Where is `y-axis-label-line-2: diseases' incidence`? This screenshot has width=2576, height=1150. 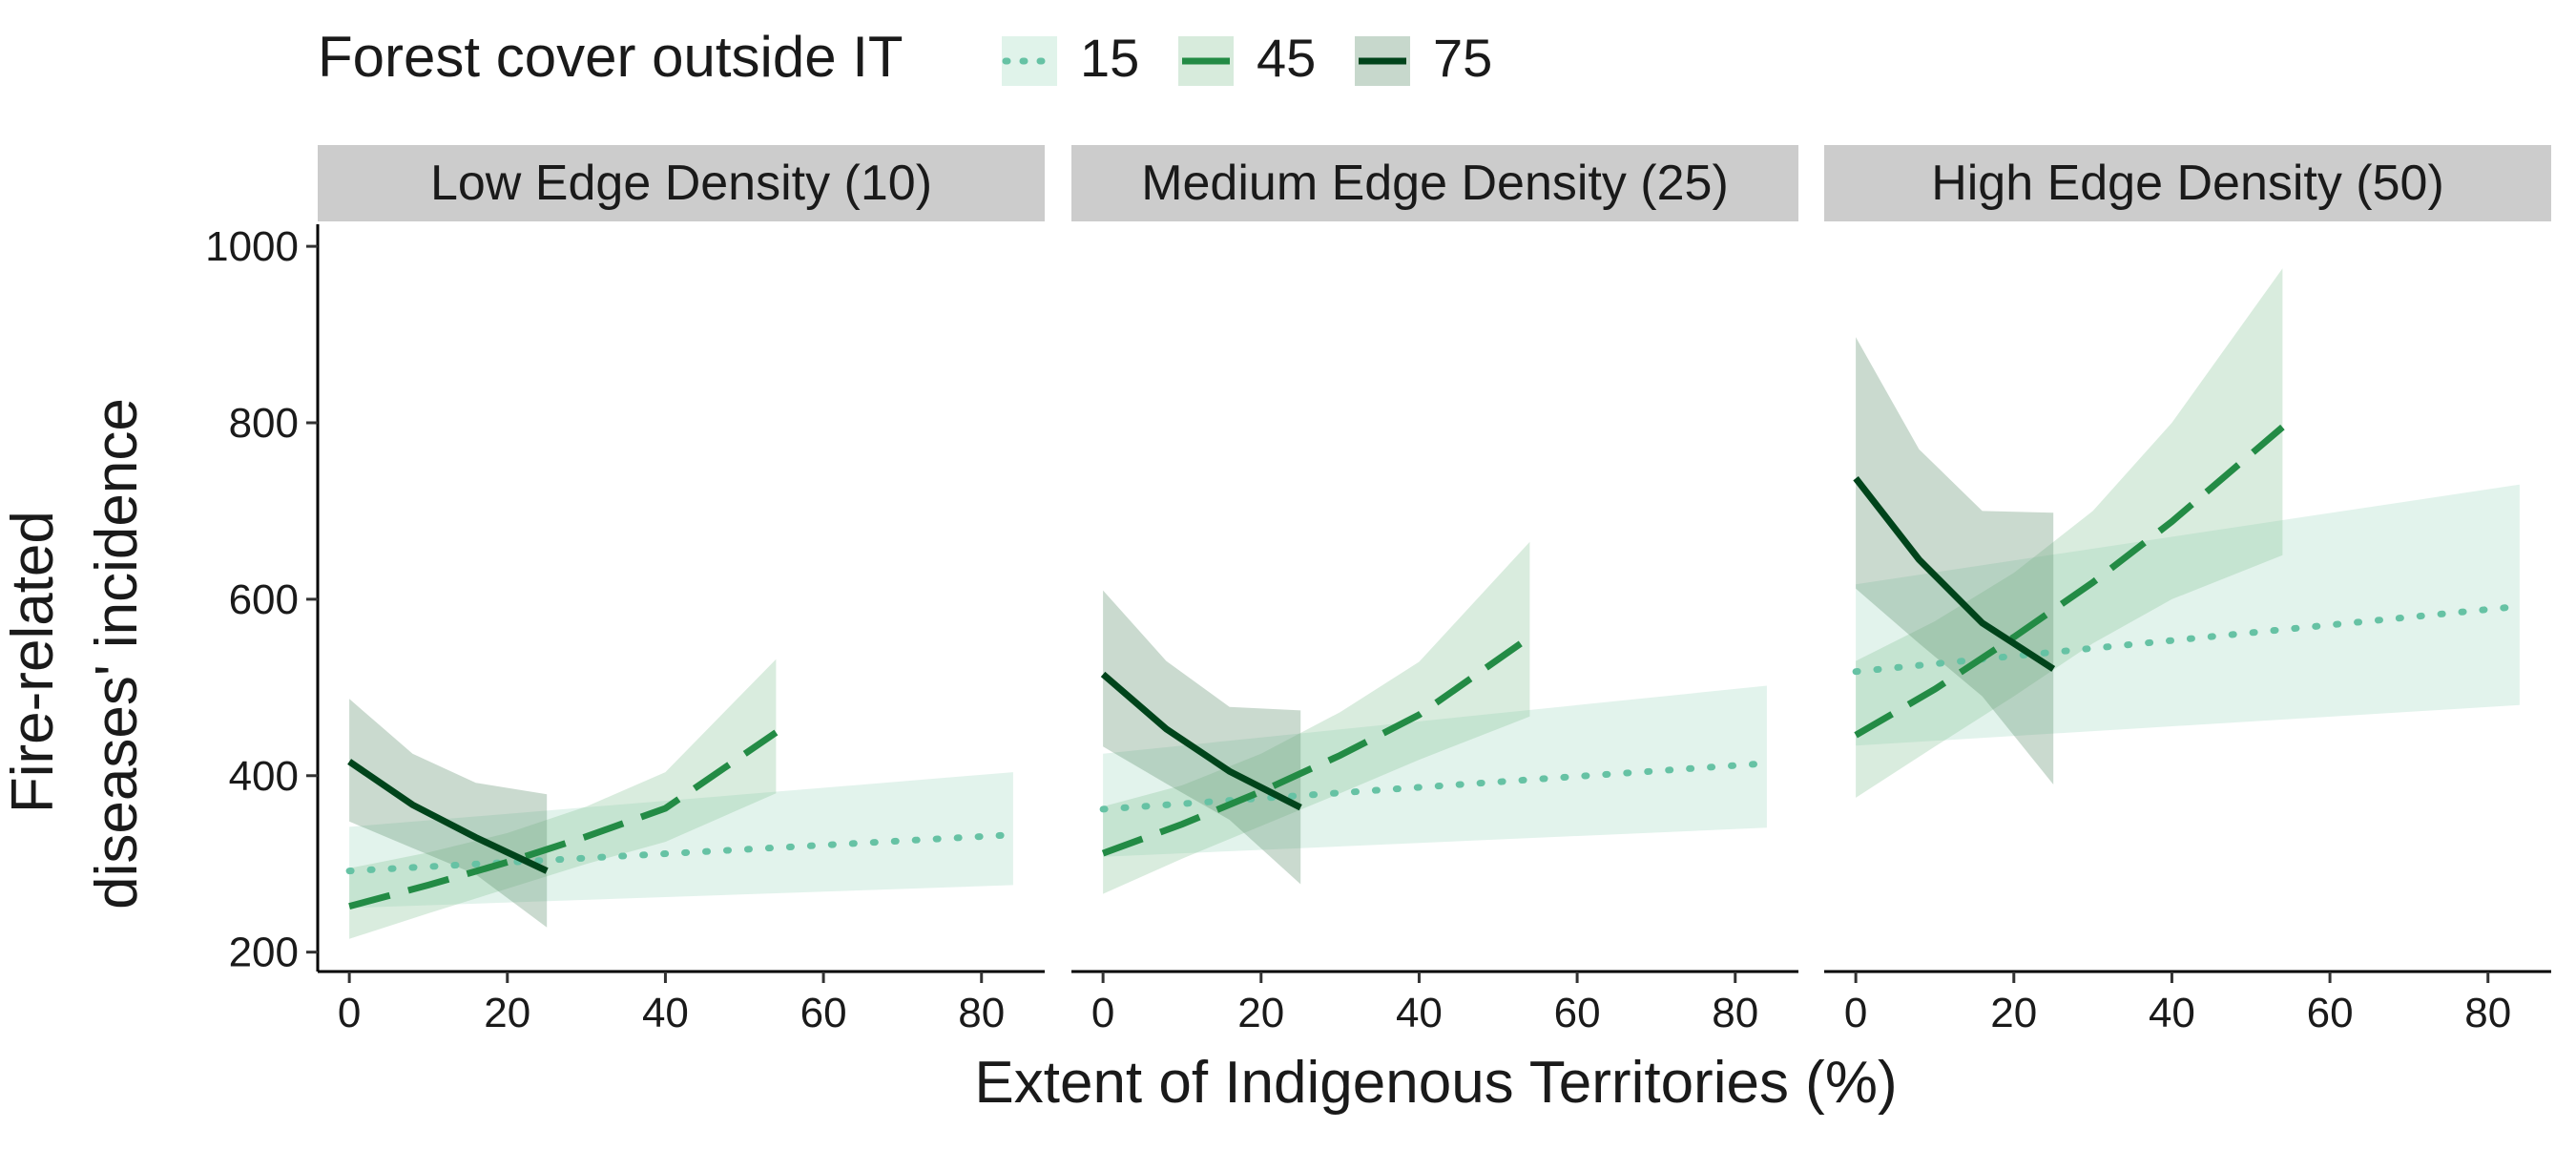
y-axis-label-line-2: diseases' incidence is located at coordinates (117, 654).